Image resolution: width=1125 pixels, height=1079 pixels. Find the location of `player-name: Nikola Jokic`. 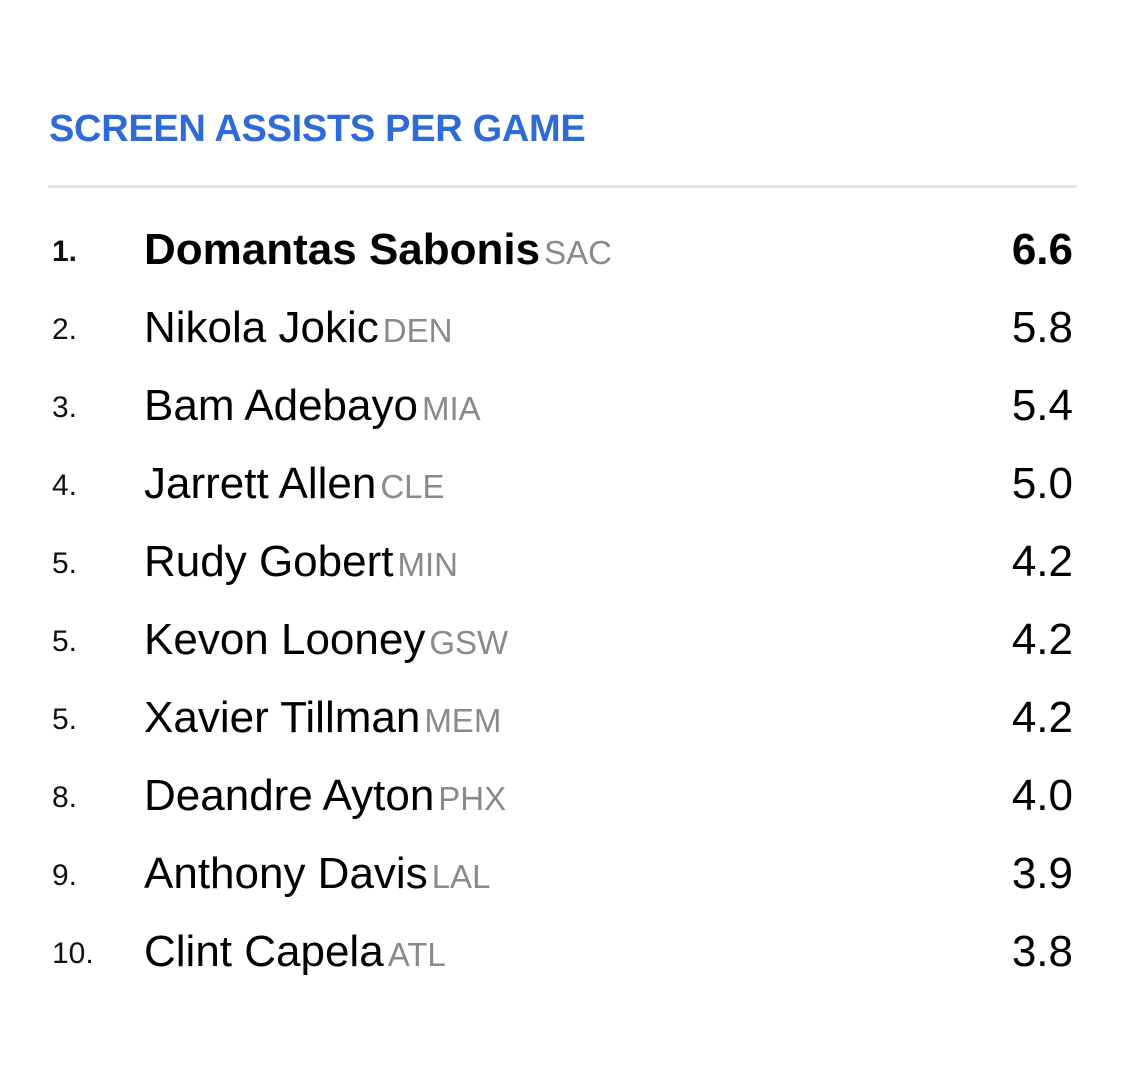

player-name: Nikola Jokic is located at coordinates (261, 327).